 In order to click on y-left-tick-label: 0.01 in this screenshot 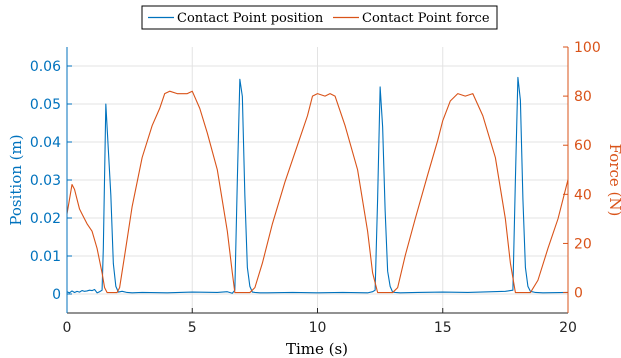, I will do `click(45, 257)`.